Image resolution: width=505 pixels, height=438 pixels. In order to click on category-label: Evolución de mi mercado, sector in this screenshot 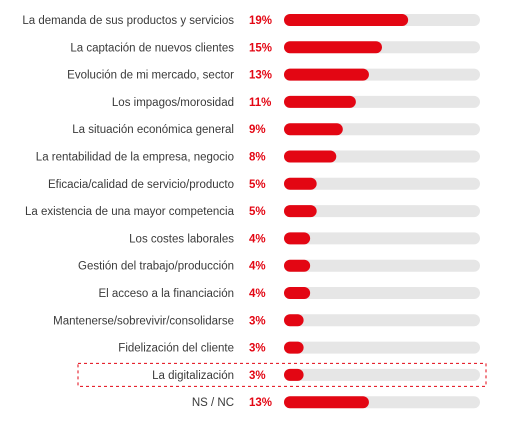, I will do `click(150, 76)`.